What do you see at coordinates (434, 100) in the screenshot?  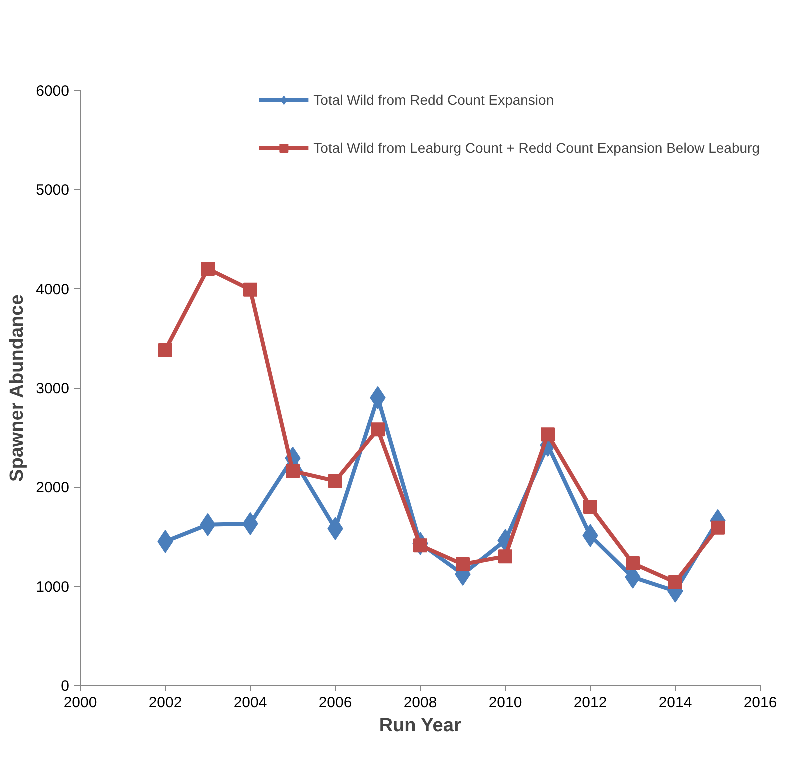 I see `legend-label: Total Wild from Redd Count Expansion` at bounding box center [434, 100].